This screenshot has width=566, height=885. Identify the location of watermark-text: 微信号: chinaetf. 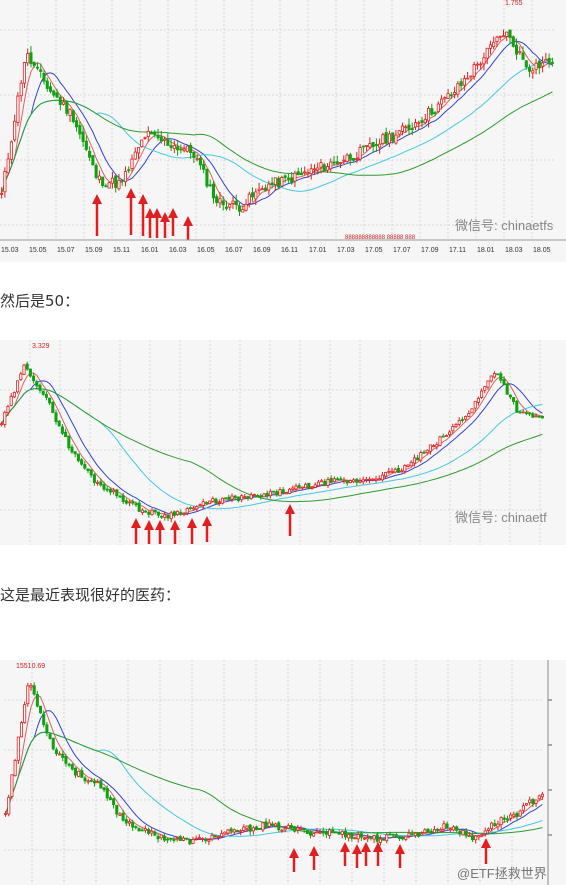
(501, 517).